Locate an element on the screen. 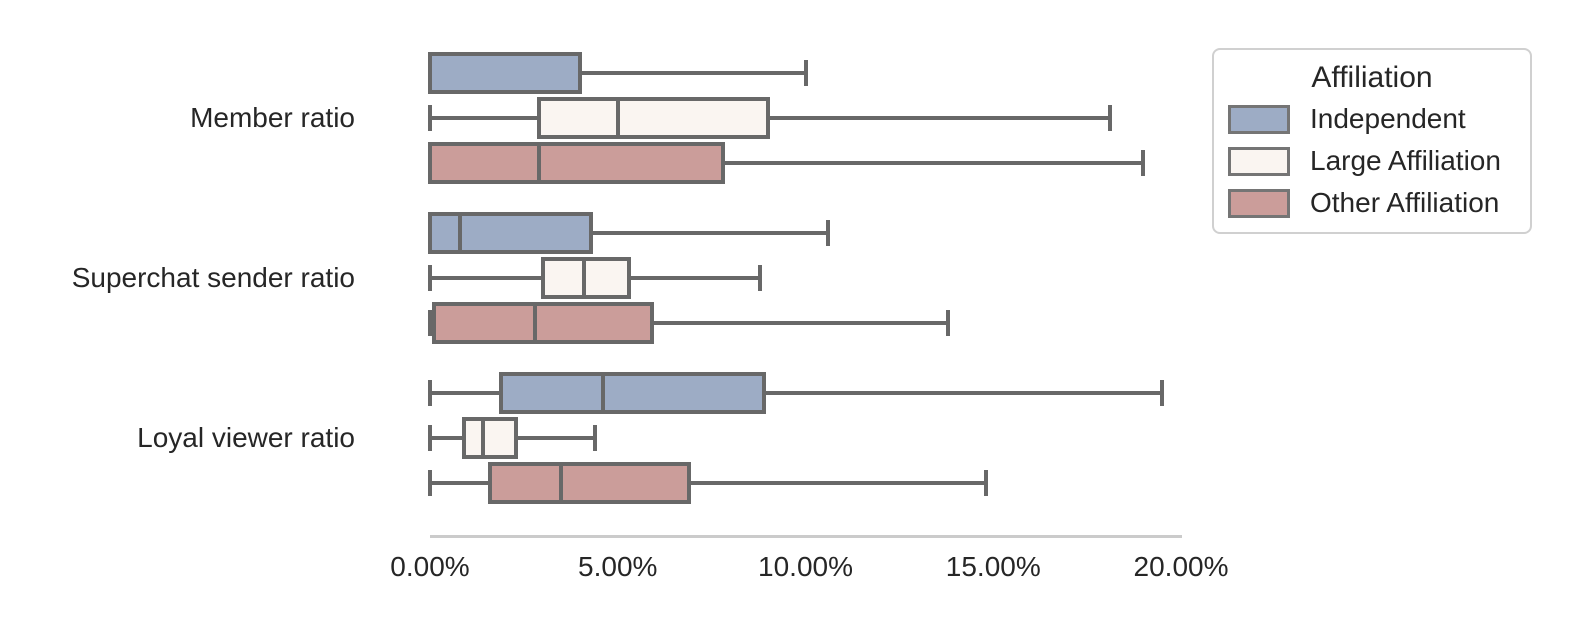 Image resolution: width=1578 pixels, height=631 pixels. x-axis-line is located at coordinates (806, 536).